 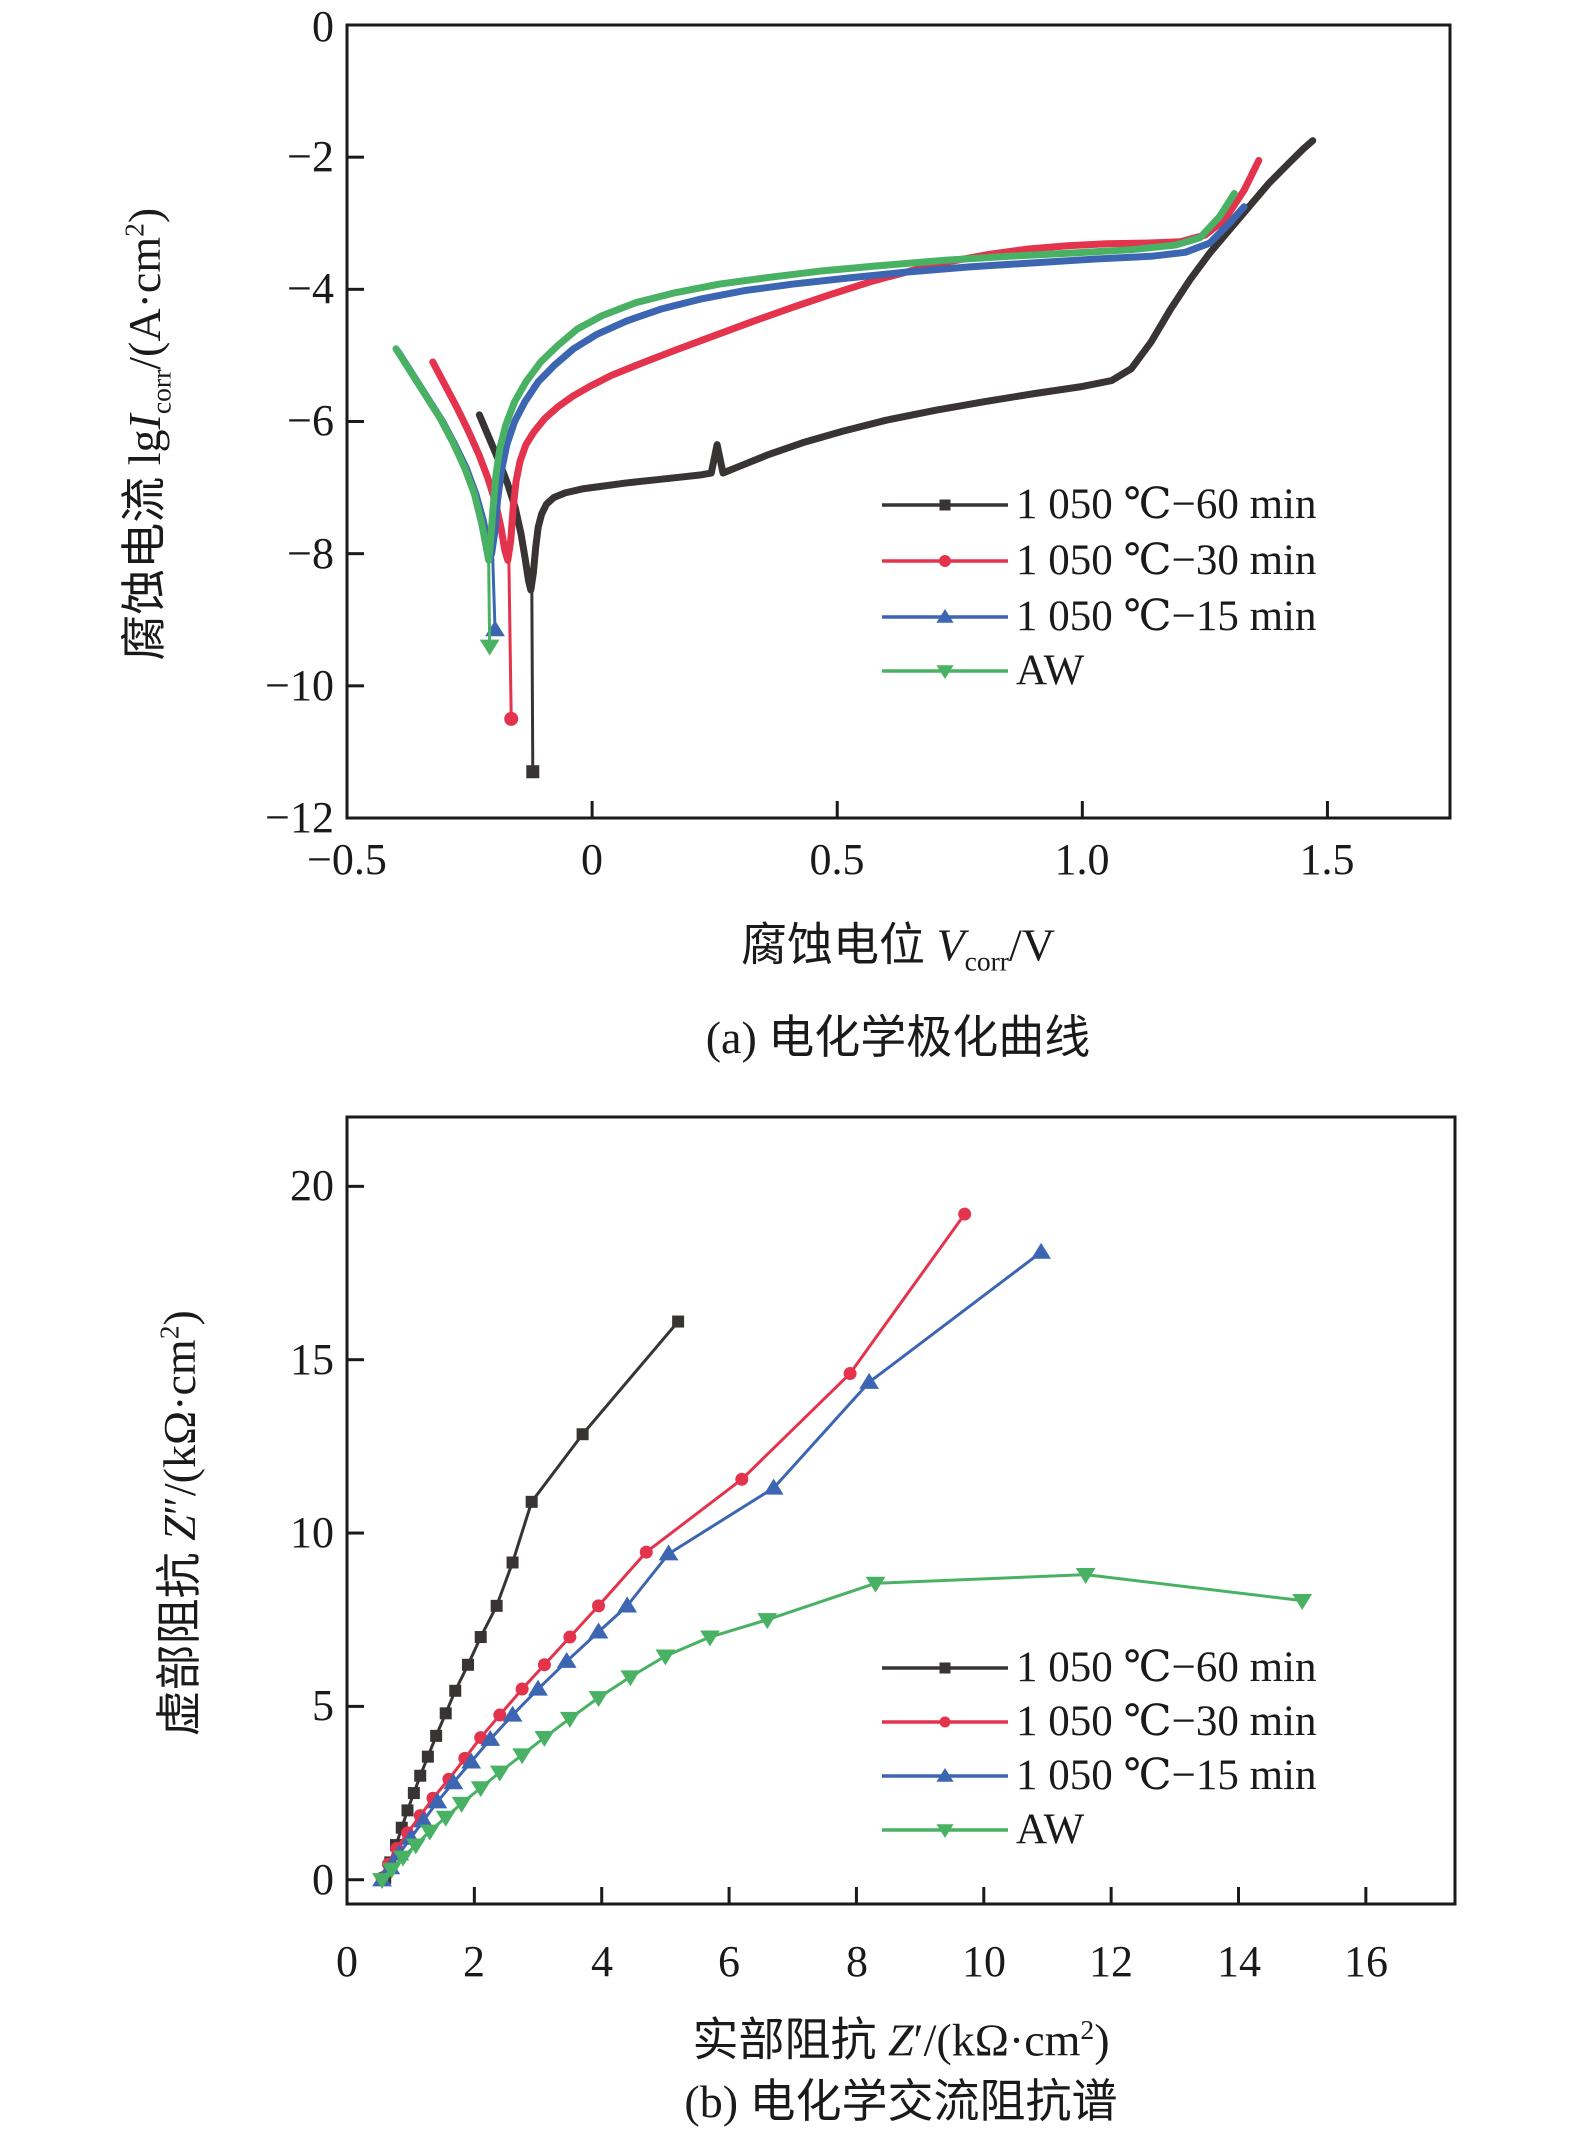 I want to click on chart-a-y-tick: 0, so click(x=323, y=26).